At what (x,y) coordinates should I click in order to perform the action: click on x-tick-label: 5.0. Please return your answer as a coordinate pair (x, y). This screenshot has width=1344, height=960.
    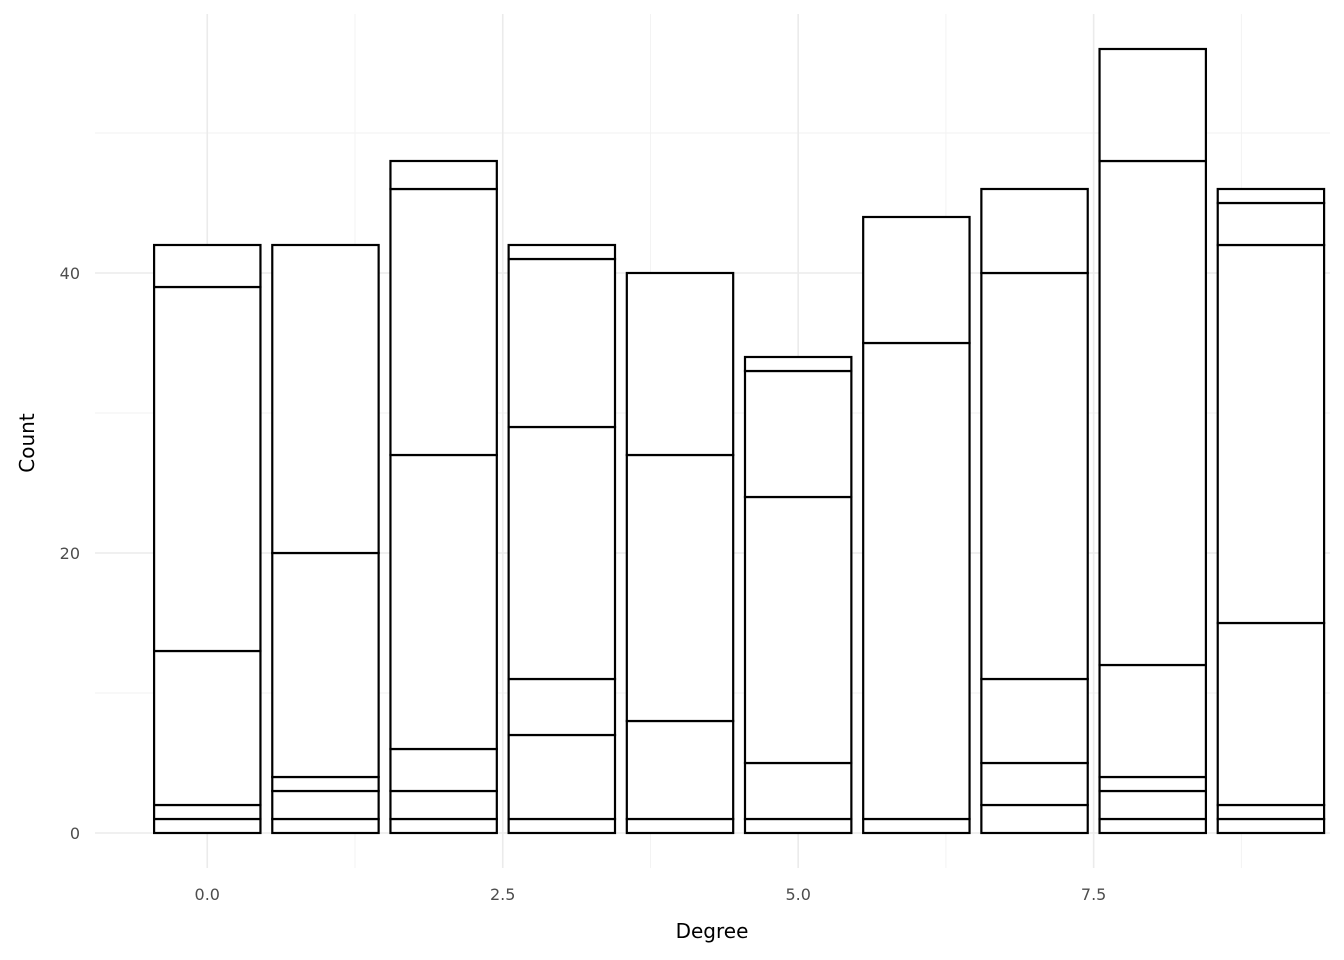
    Looking at the image, I should click on (797, 894).